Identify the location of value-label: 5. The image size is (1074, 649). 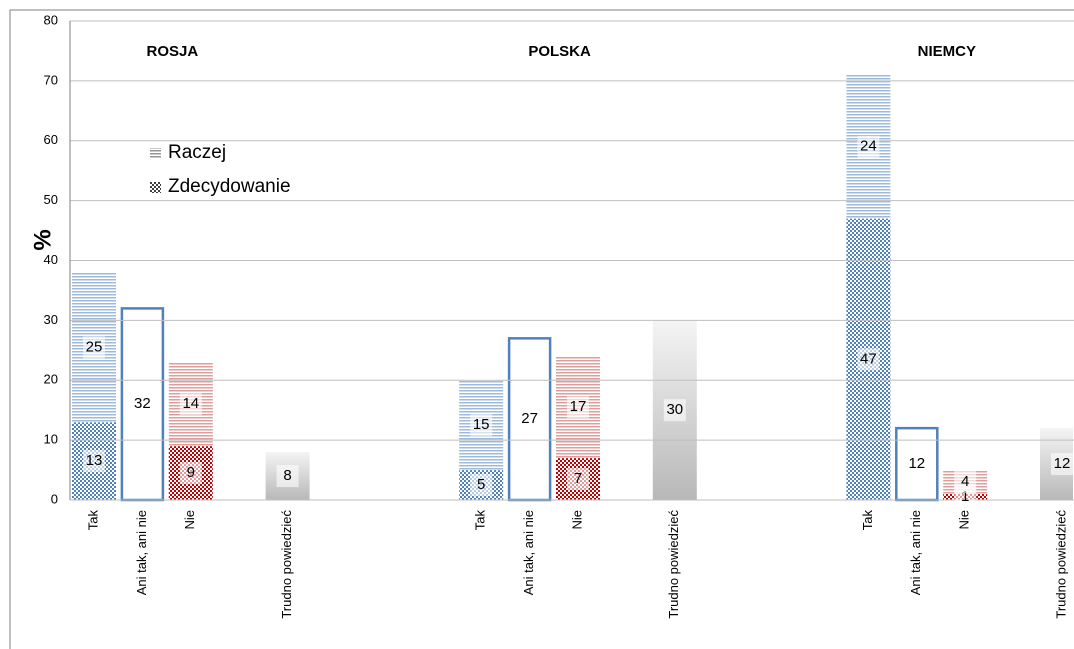
(481, 484).